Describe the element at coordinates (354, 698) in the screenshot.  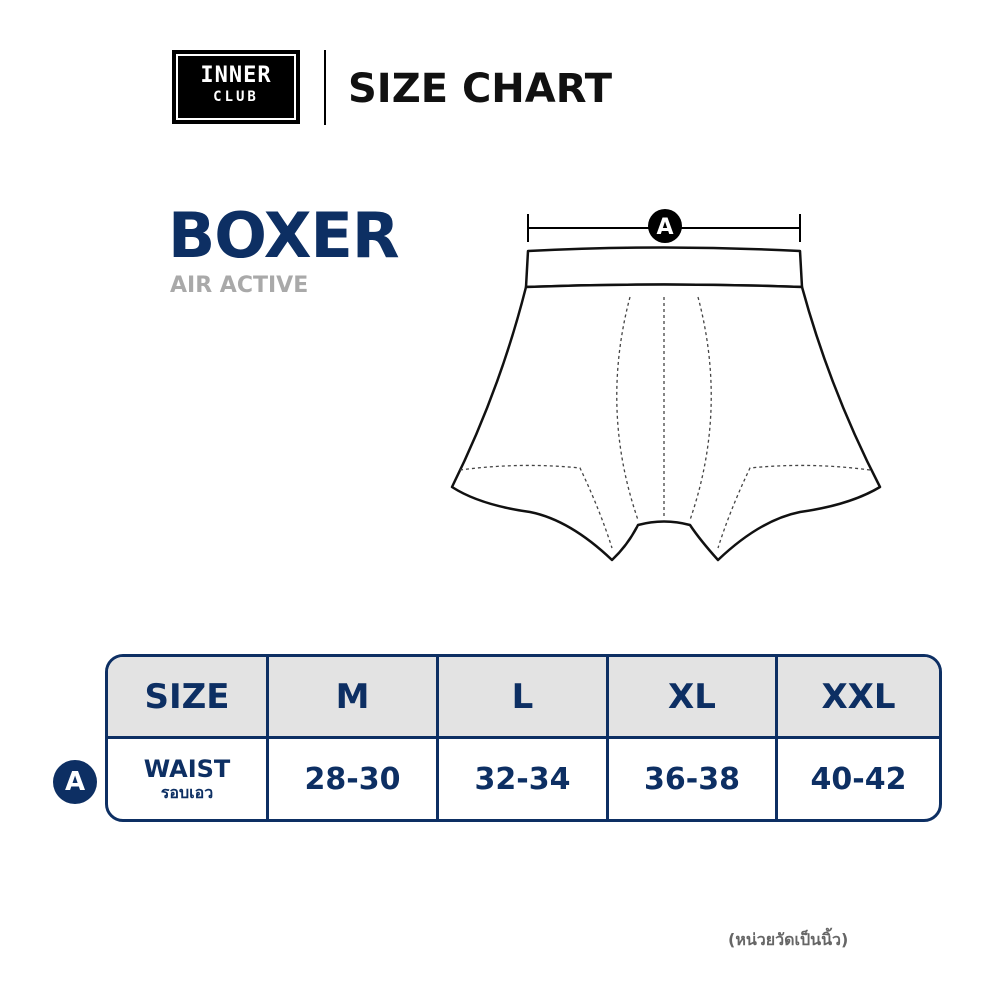
I see `header-size-m: M` at that location.